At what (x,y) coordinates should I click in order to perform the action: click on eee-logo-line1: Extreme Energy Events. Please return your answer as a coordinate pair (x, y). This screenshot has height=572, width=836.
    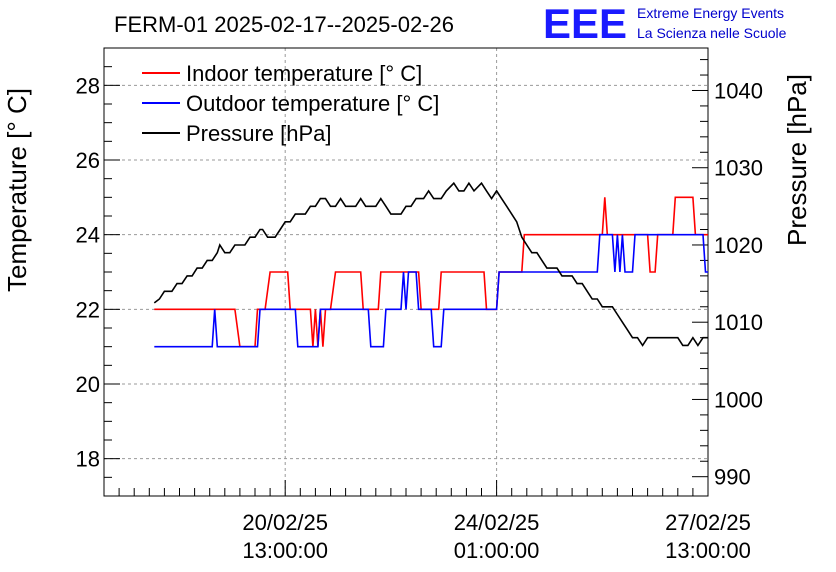
    Looking at the image, I should click on (710, 13).